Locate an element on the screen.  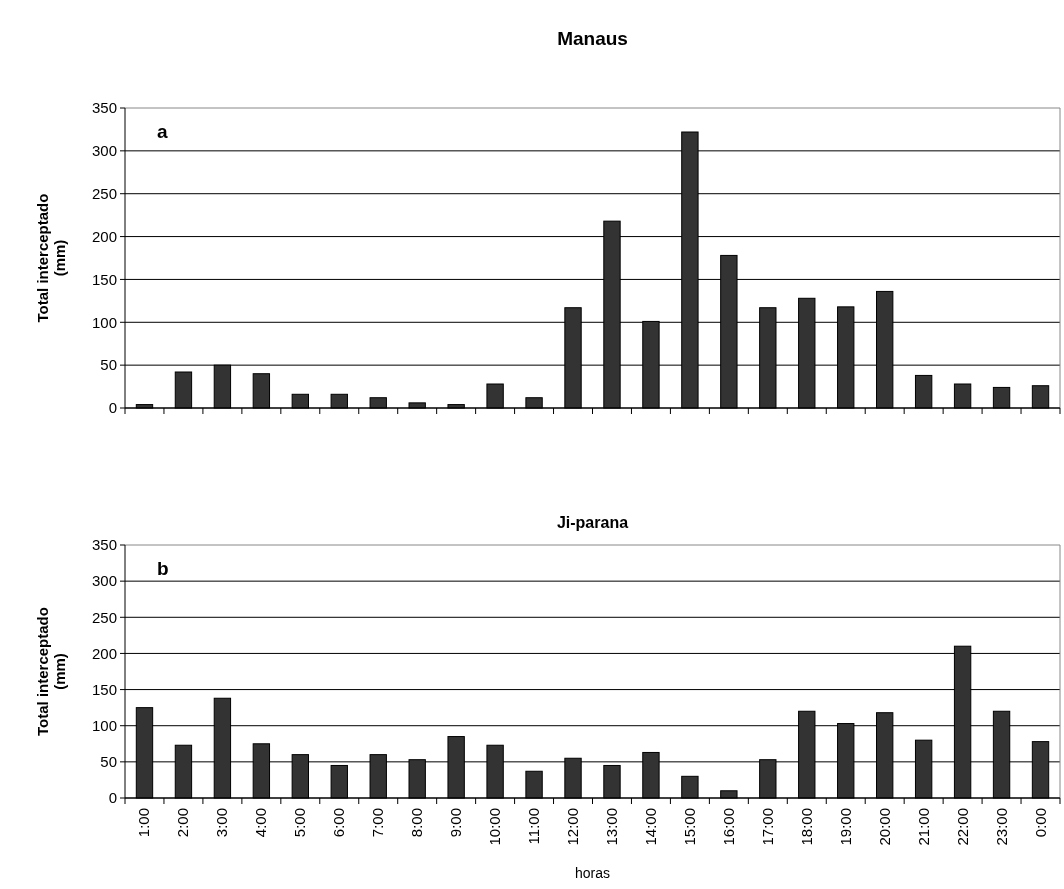
x-tick-label: 20:00 is located at coordinates (884, 827).